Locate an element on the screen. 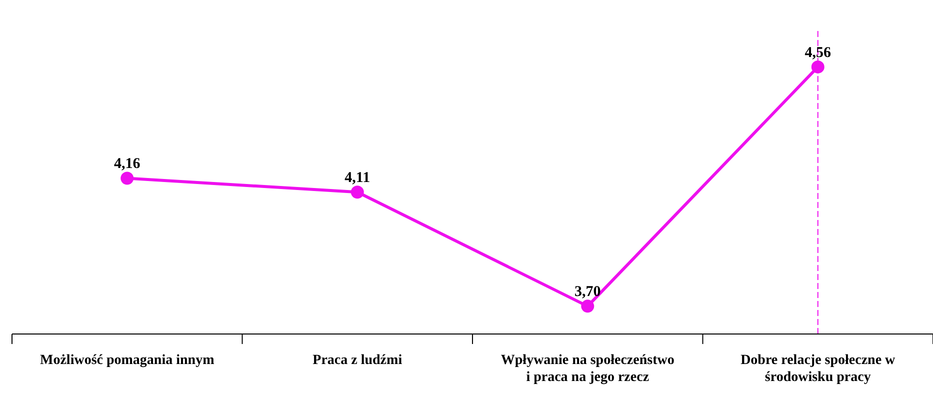 The height and width of the screenshot is (414, 933). x-tick-label: Praca z ludźmi is located at coordinates (357, 360).